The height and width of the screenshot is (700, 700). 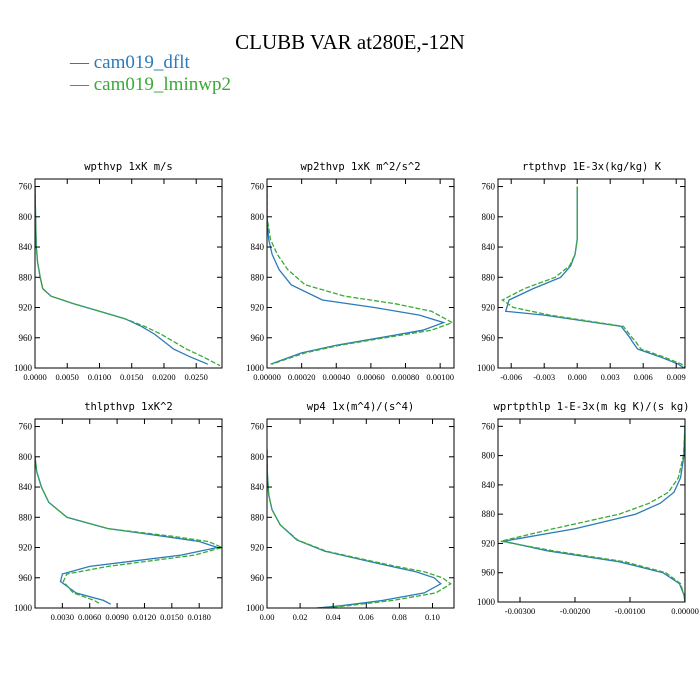 I want to click on x-tick-label: 0.0250, so click(x=196, y=377).